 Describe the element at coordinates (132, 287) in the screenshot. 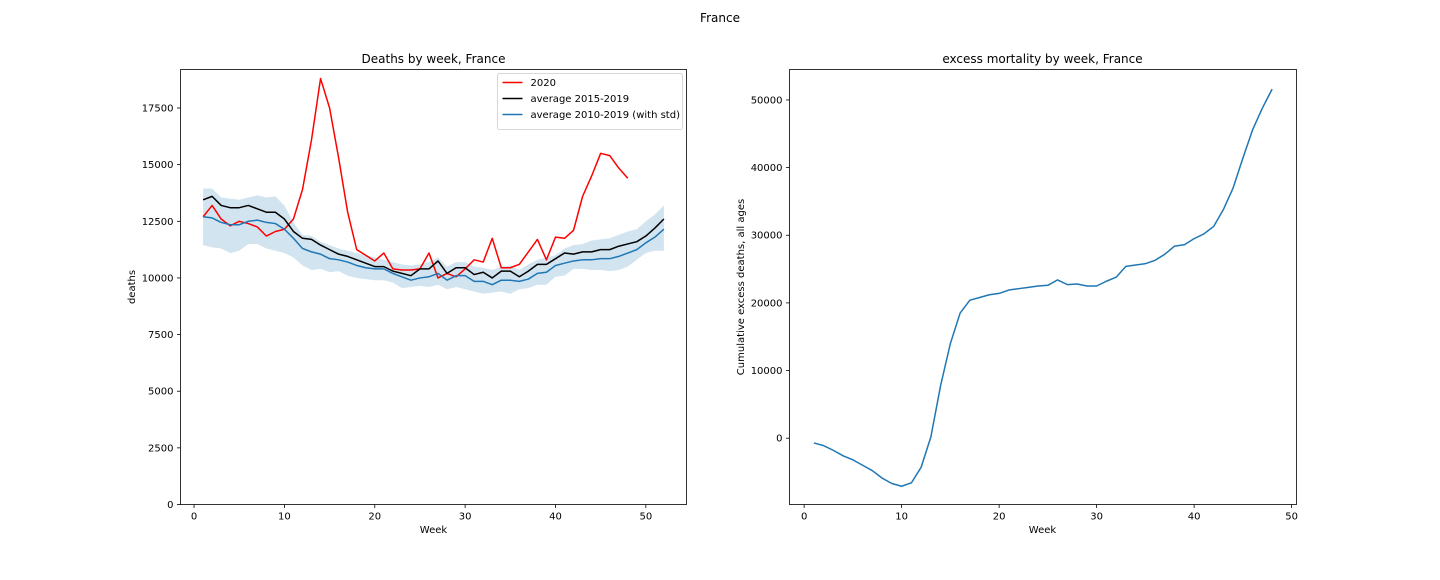

I see `deaths-y-axis-label: deaths` at that location.